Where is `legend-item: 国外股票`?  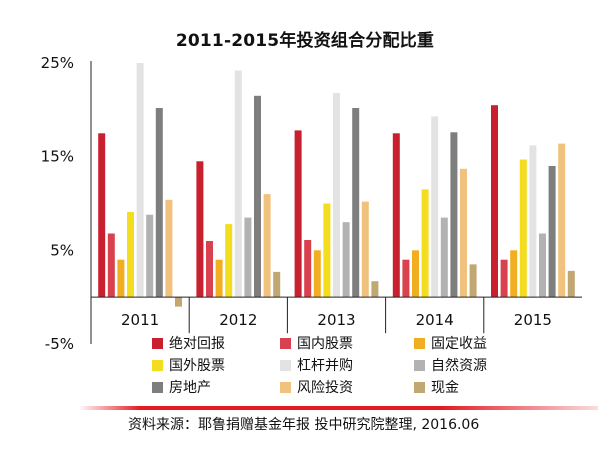
legend-item: 国外股票 is located at coordinates (188, 365).